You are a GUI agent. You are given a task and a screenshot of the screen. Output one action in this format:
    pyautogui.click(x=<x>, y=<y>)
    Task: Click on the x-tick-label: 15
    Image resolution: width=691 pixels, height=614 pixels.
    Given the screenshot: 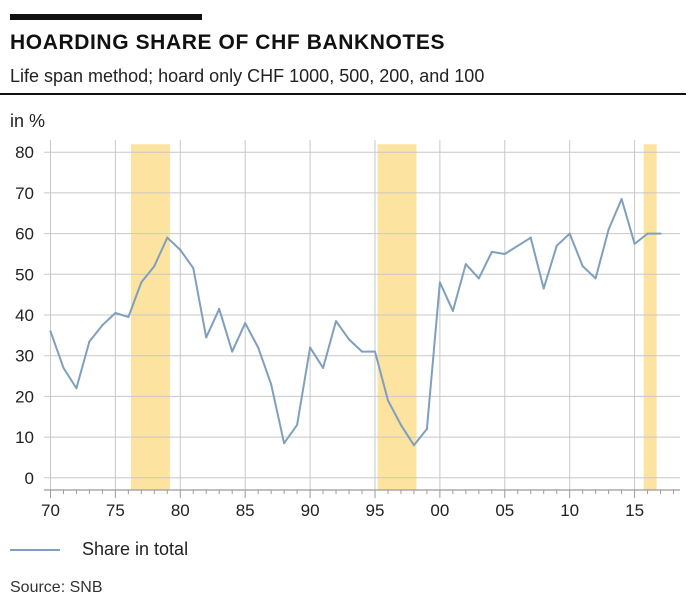 What is the action you would take?
    pyautogui.click(x=634, y=510)
    